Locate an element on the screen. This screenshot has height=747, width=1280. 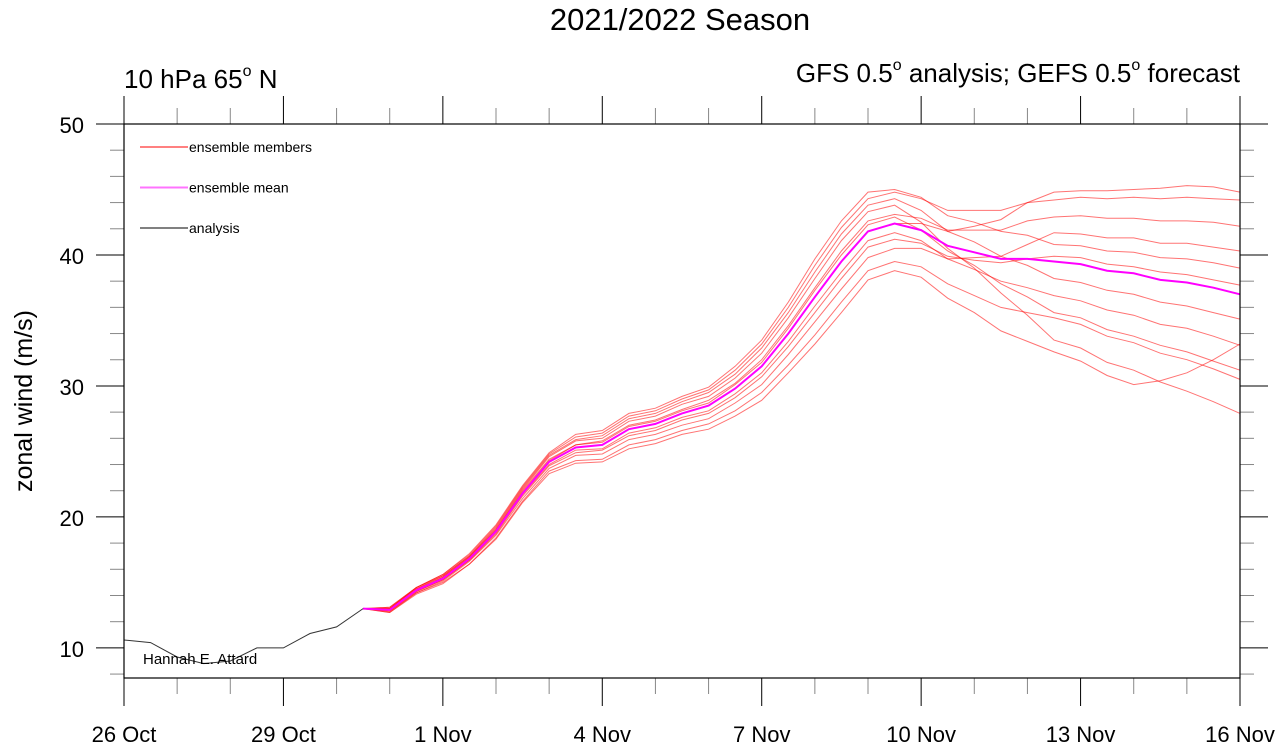
chart-title: 2021/2022 Season is located at coordinates (680, 19).